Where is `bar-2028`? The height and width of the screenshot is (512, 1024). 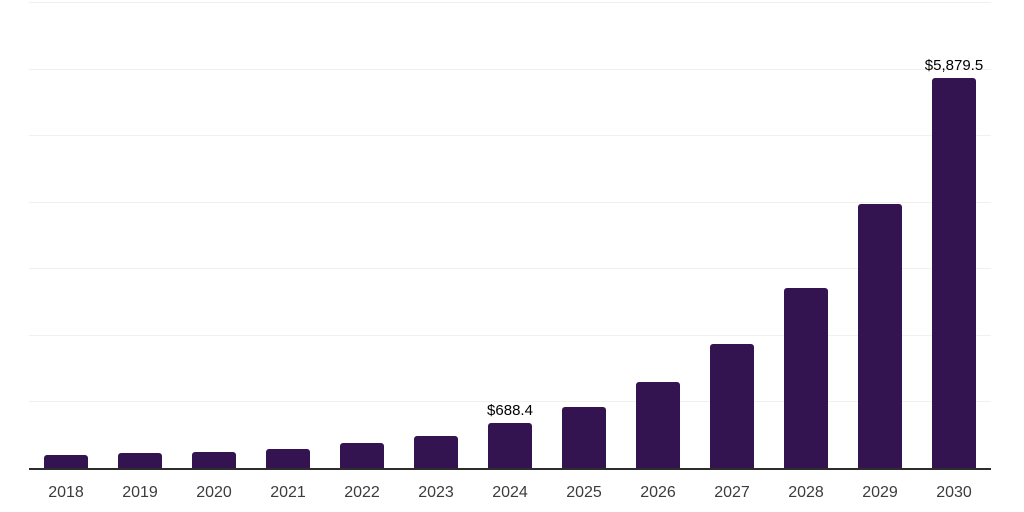 bar-2028 is located at coordinates (806, 378).